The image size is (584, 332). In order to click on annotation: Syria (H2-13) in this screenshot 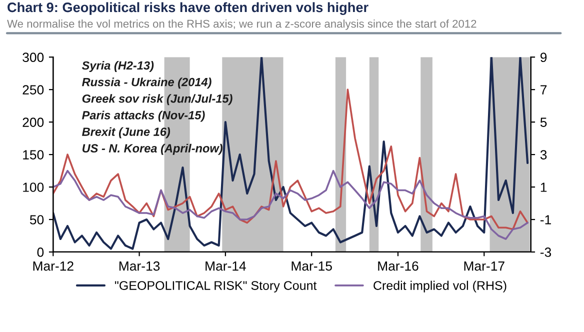, I will do `click(118, 66)`.